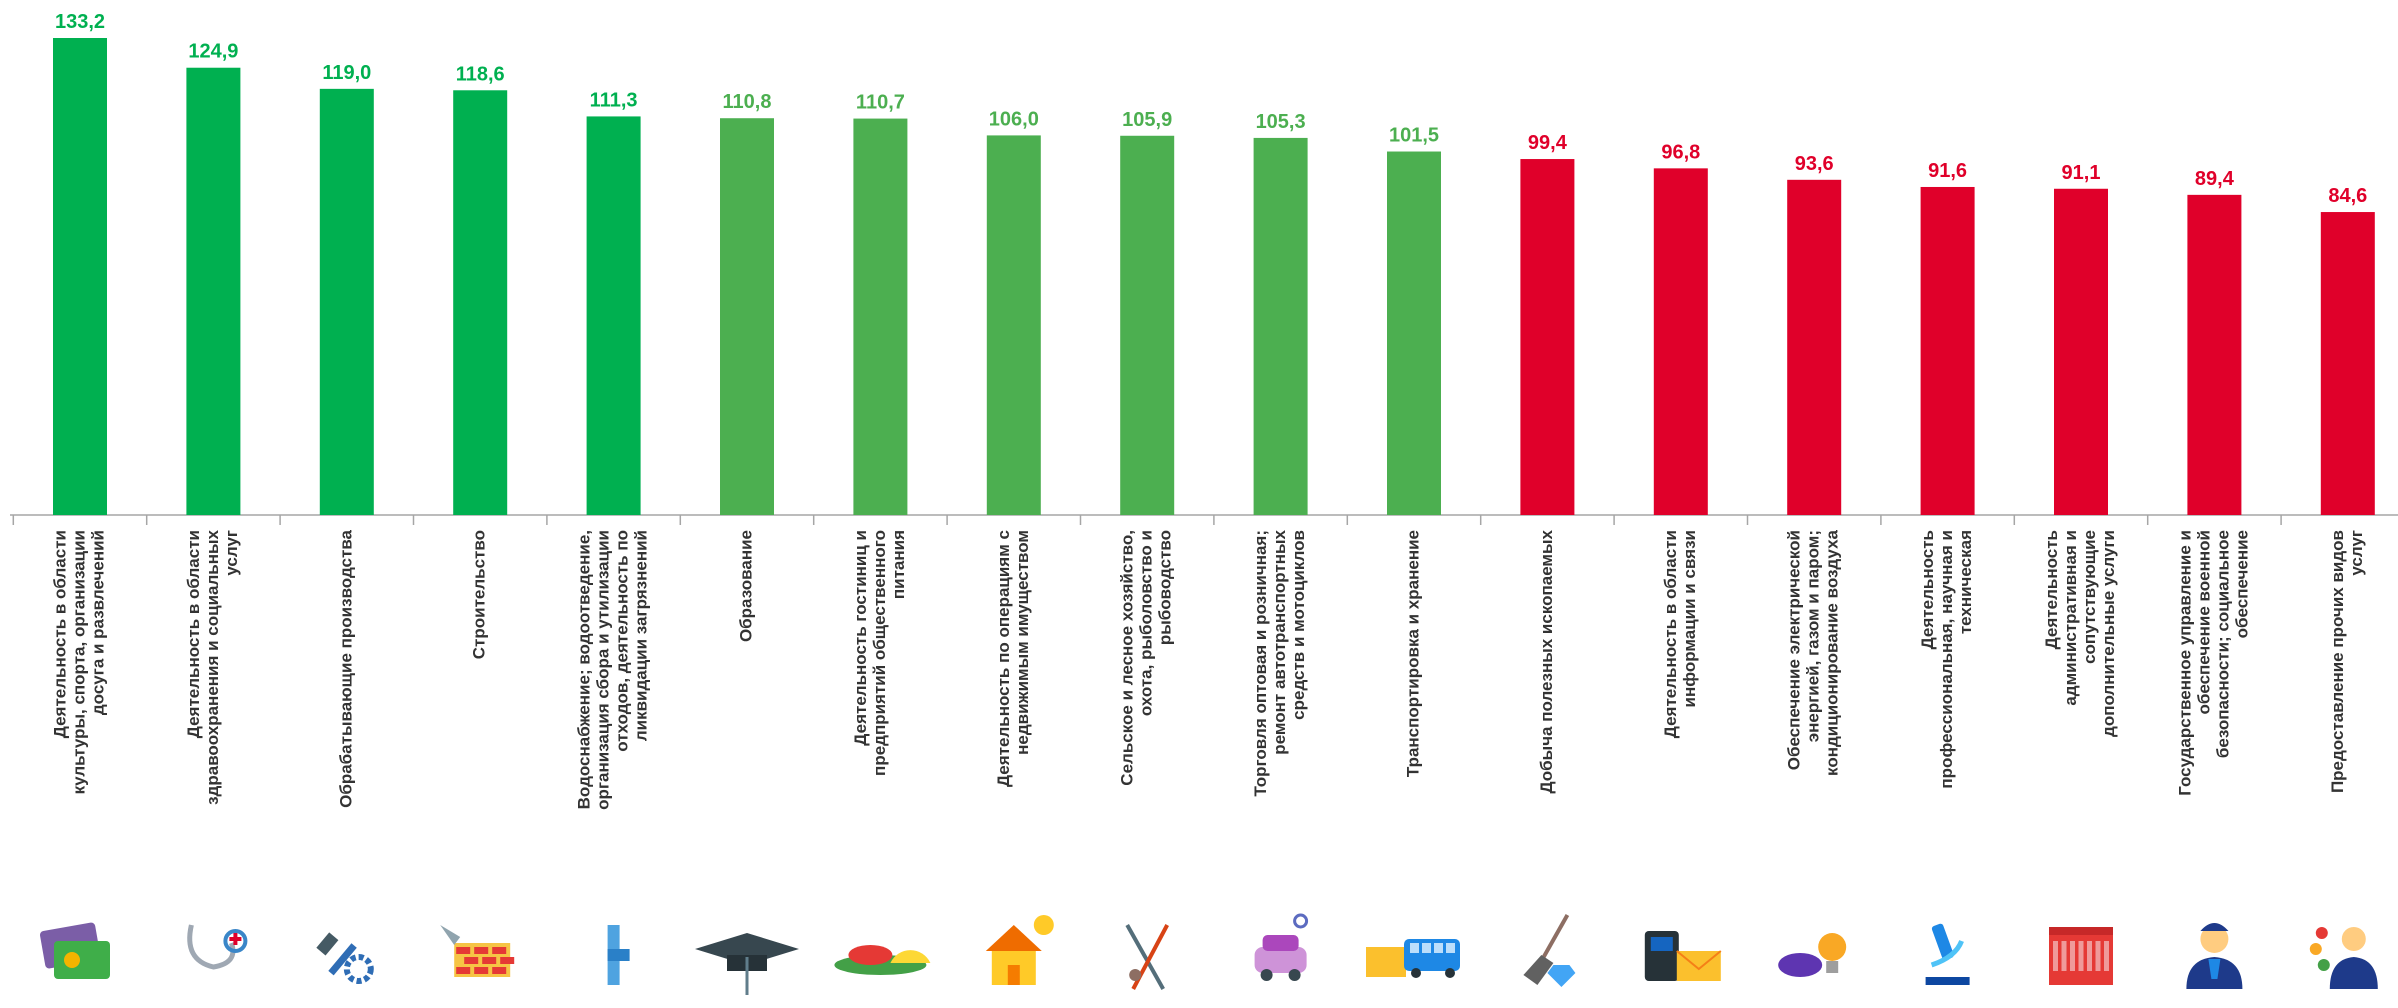  Describe the element at coordinates (2347, 196) in the screenshot. I see `data-label: 84,6` at that location.